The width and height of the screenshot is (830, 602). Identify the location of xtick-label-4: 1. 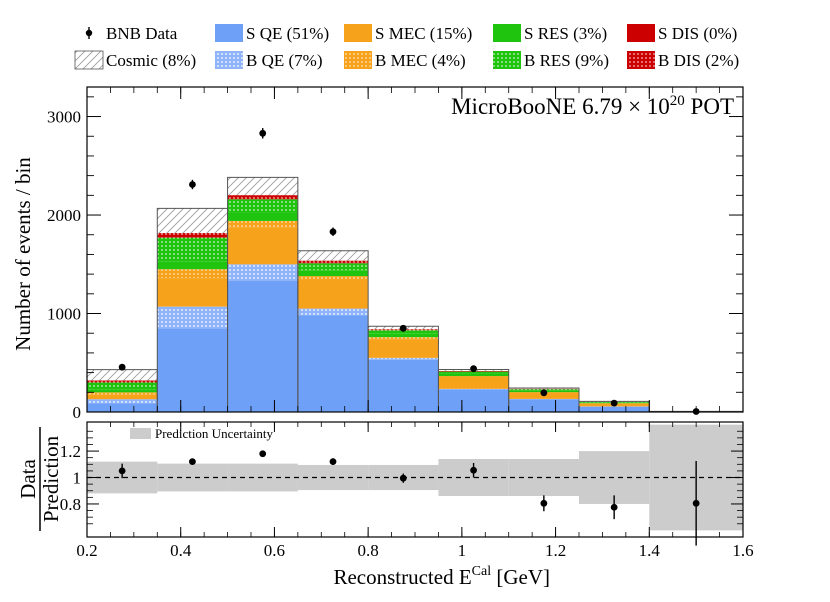
(462, 550).